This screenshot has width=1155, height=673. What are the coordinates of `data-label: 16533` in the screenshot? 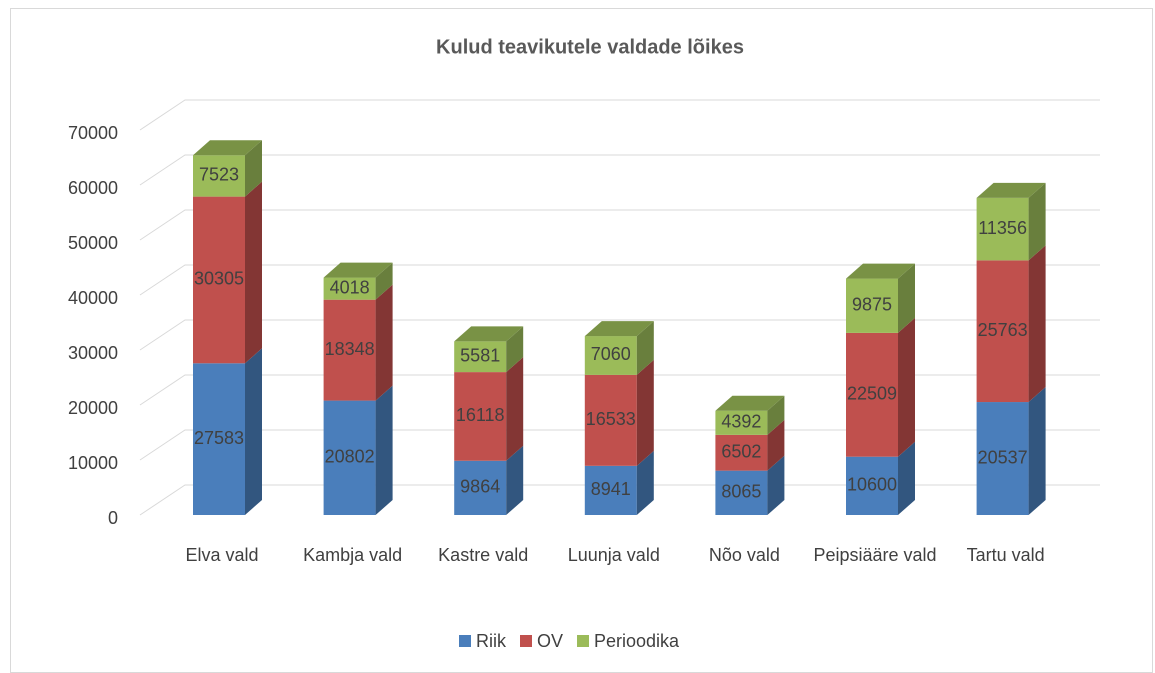 It's located at (611, 419).